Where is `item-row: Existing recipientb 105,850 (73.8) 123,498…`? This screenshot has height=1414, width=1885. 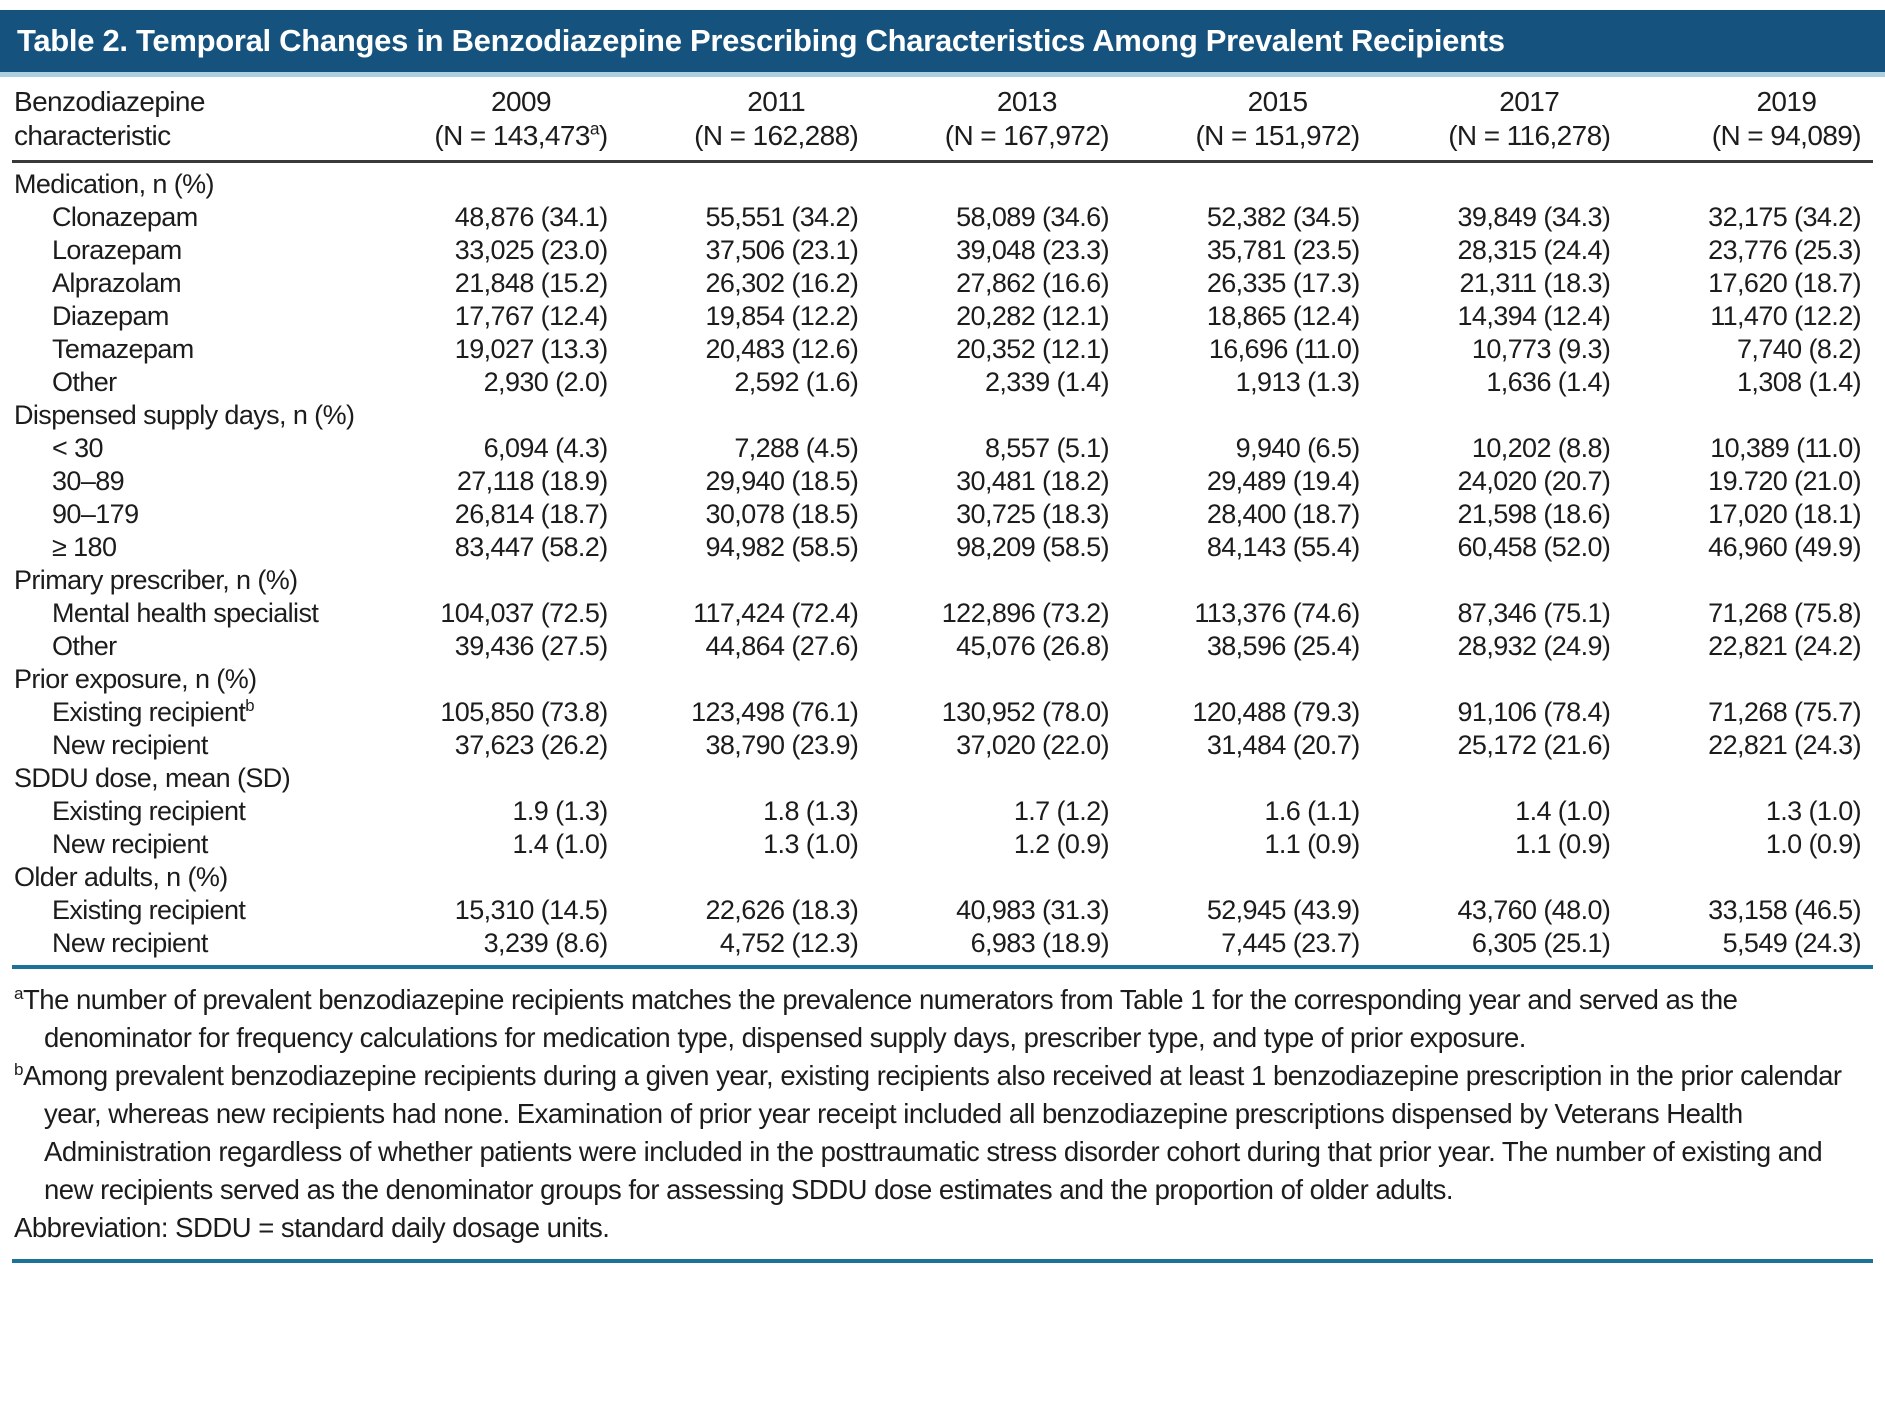
item-row: Existing recipientb 105,850 (73.8) 123,498… is located at coordinates (942, 712).